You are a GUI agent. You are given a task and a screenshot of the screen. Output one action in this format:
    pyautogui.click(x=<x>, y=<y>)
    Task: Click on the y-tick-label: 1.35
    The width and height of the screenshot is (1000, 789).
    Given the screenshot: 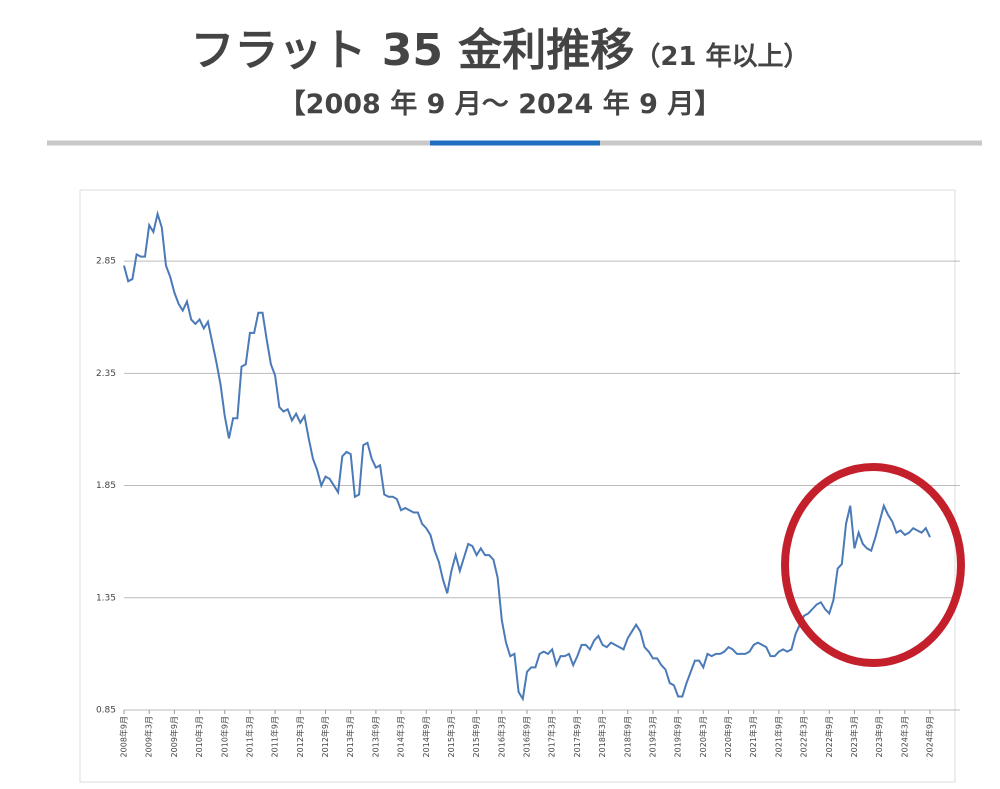 What is the action you would take?
    pyautogui.click(x=106, y=598)
    